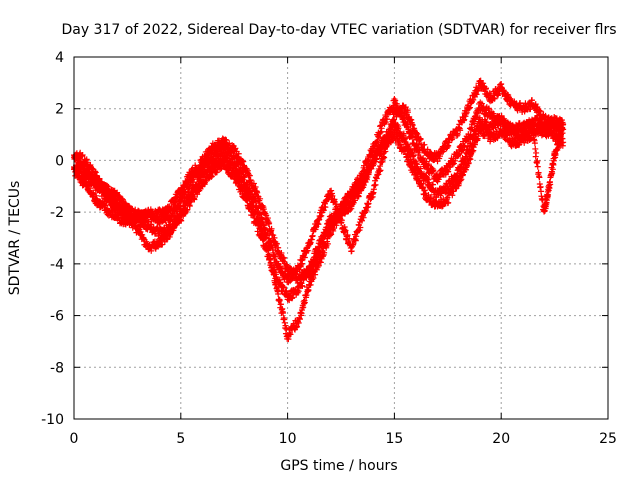 The image size is (640, 485). Describe the element at coordinates (501, 439) in the screenshot. I see `x-tick-label: 20` at that location.